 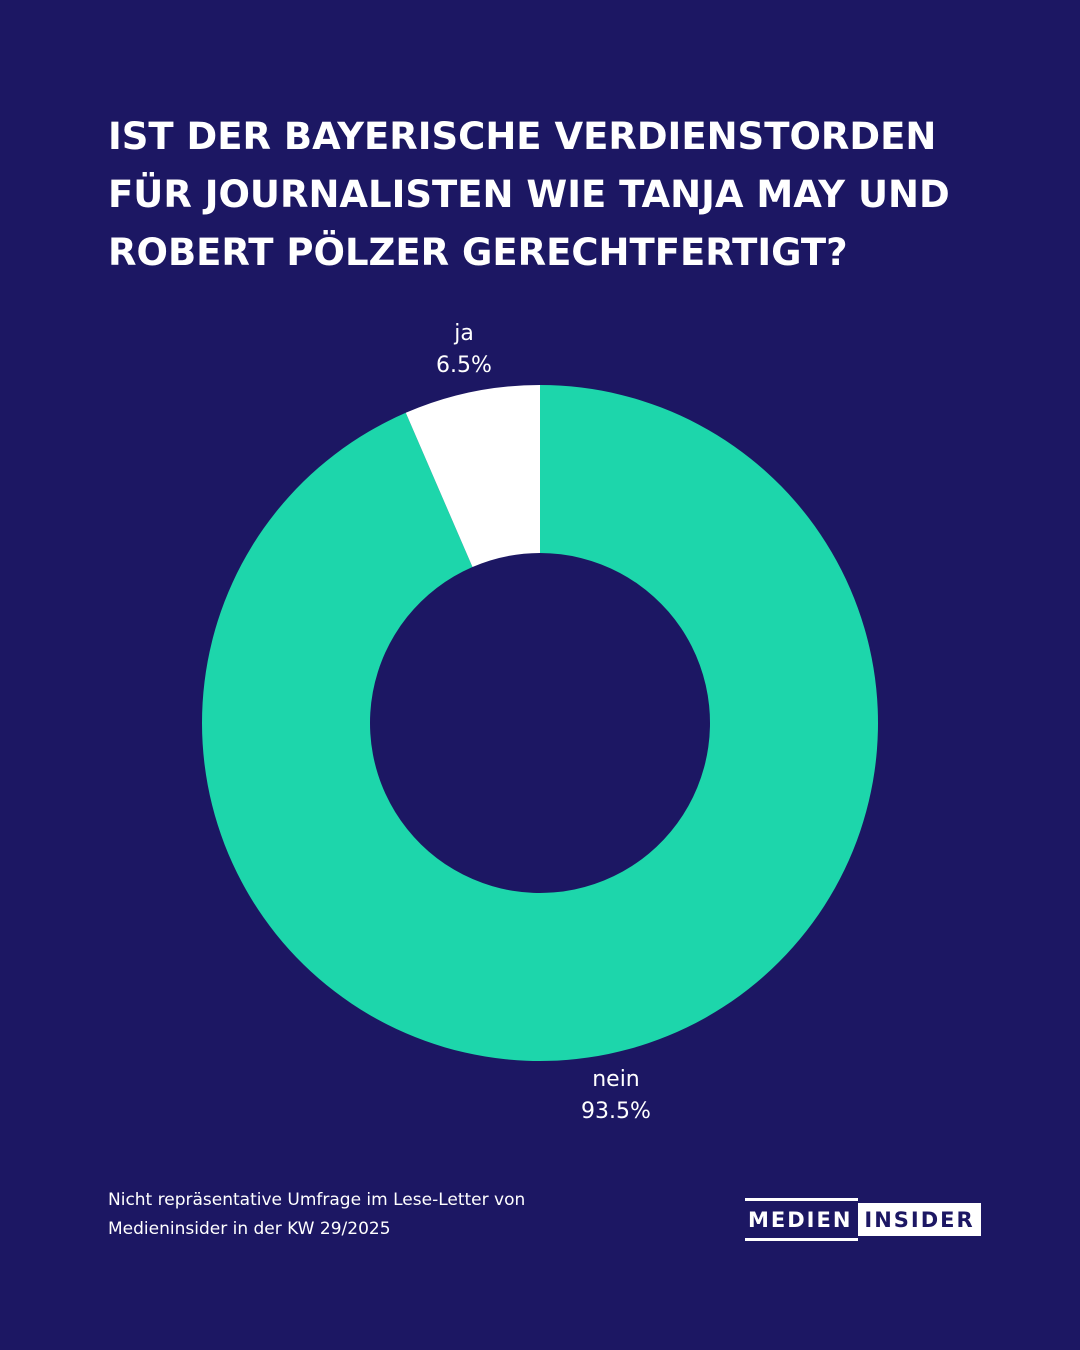 What do you see at coordinates (616, 1079) in the screenshot?
I see `slice-label-nein-name: nein` at bounding box center [616, 1079].